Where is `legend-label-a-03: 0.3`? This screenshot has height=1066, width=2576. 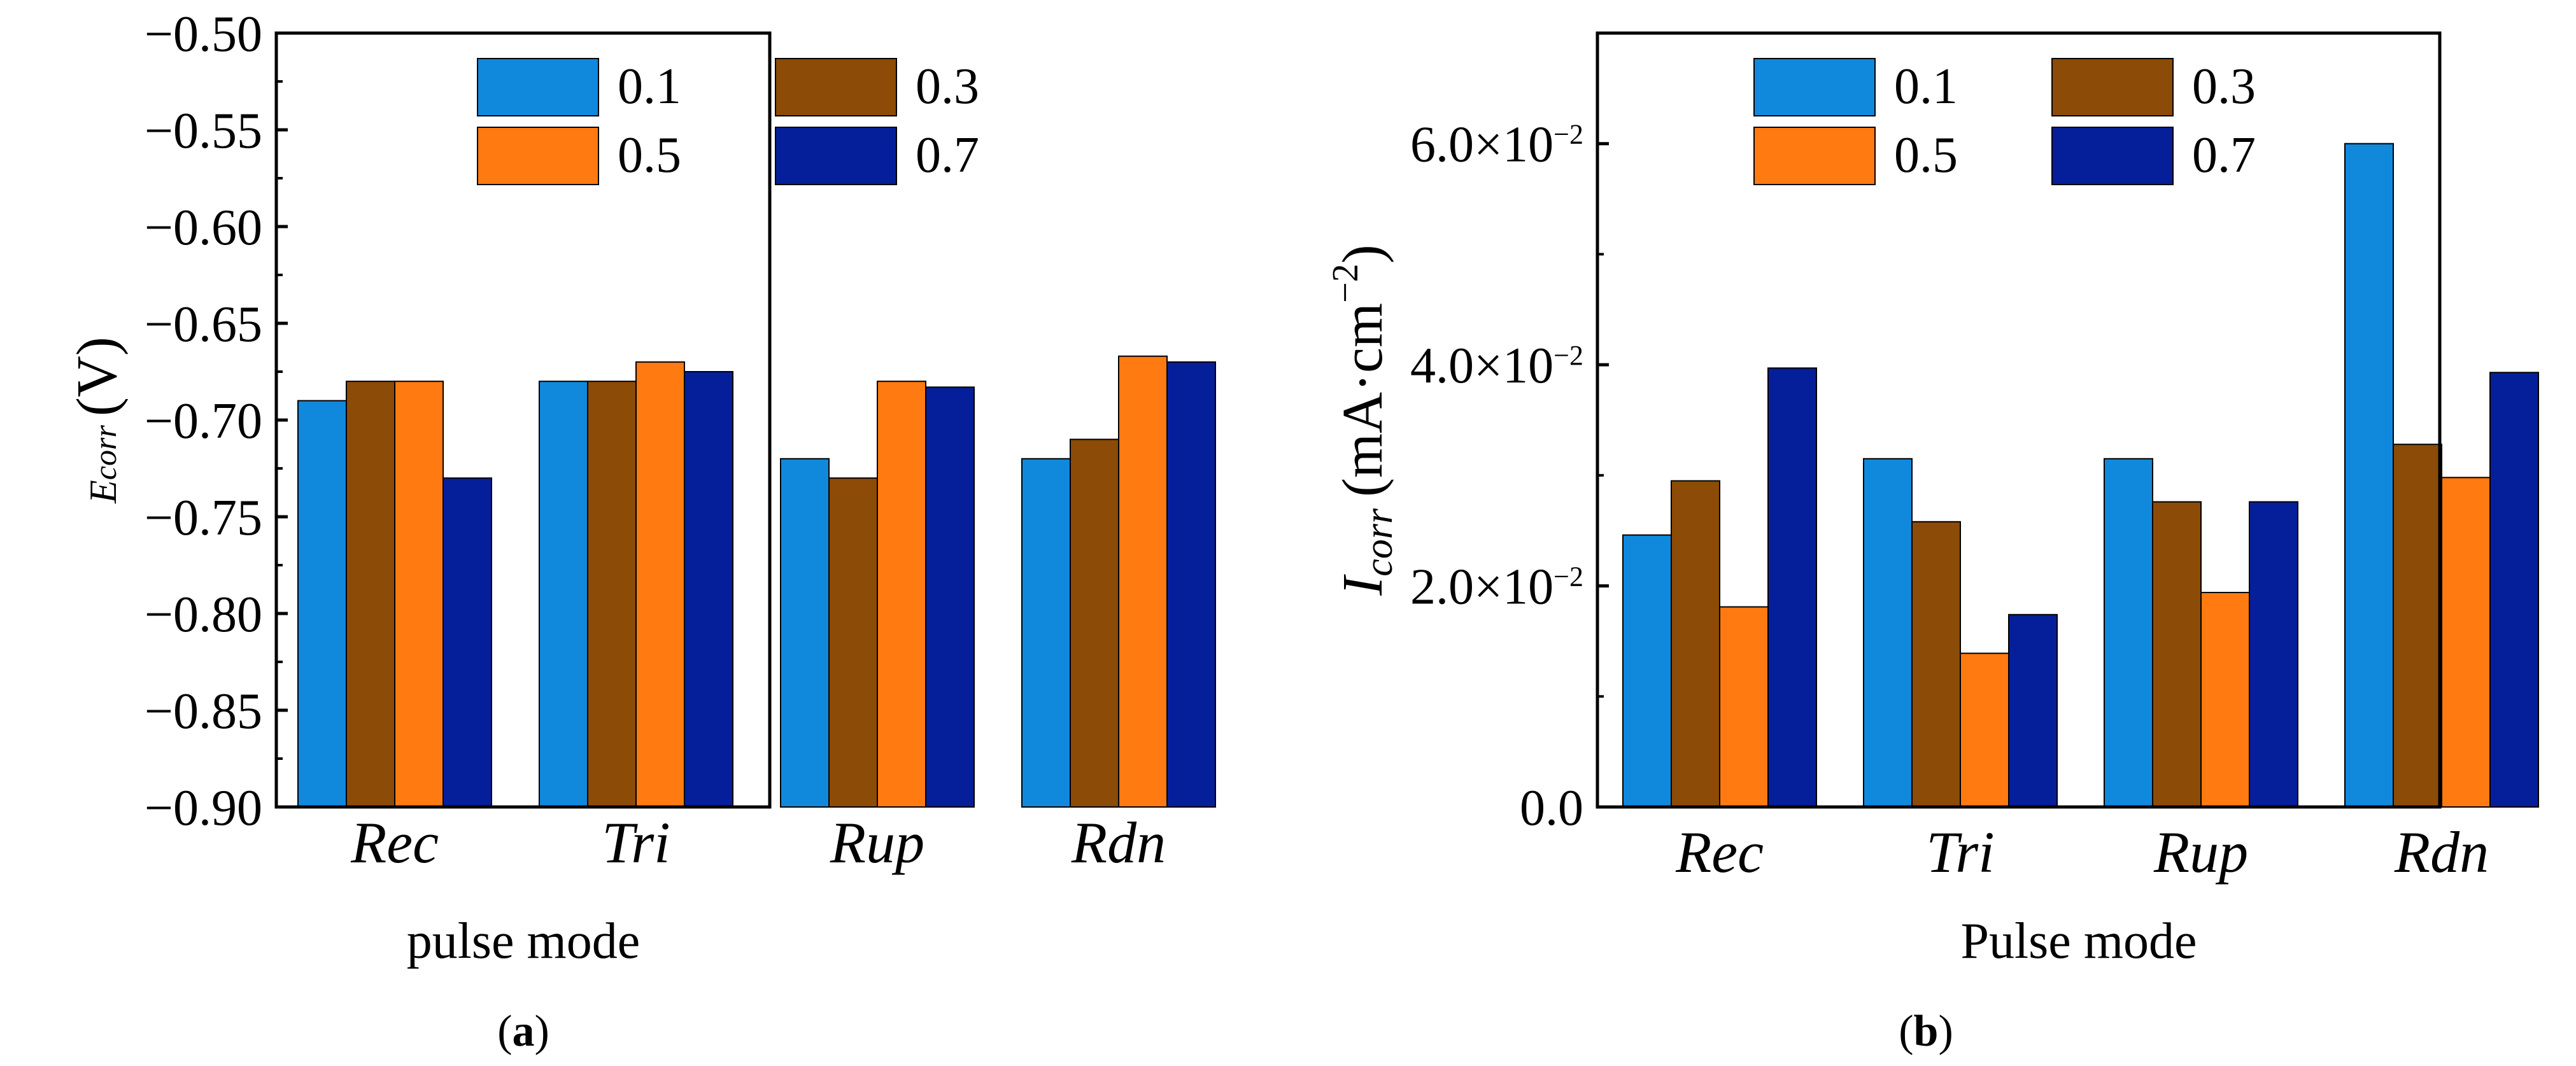
legend-label-a-03: 0.3 is located at coordinates (947, 87).